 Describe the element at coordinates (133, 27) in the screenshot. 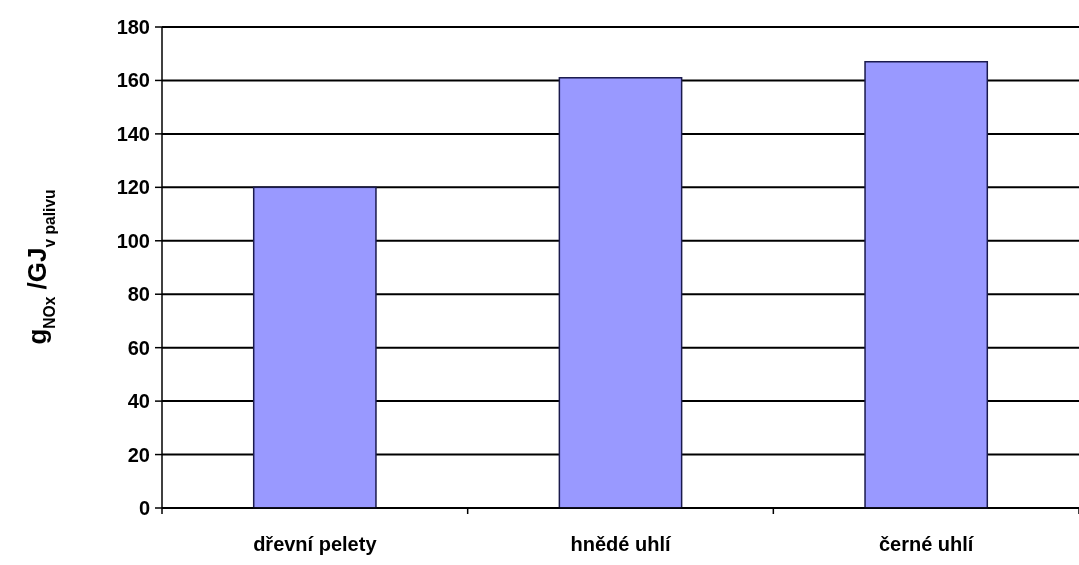

I see `y-tick-label: 180` at that location.